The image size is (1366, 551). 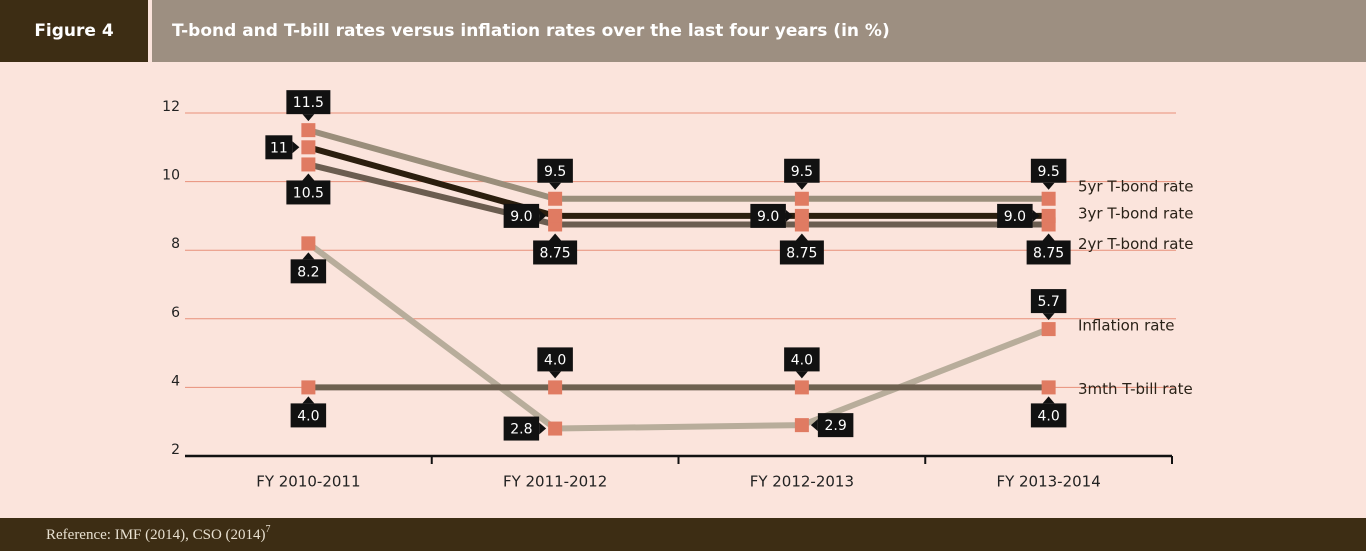 I want to click on value-label: 10.5, so click(x=308, y=193).